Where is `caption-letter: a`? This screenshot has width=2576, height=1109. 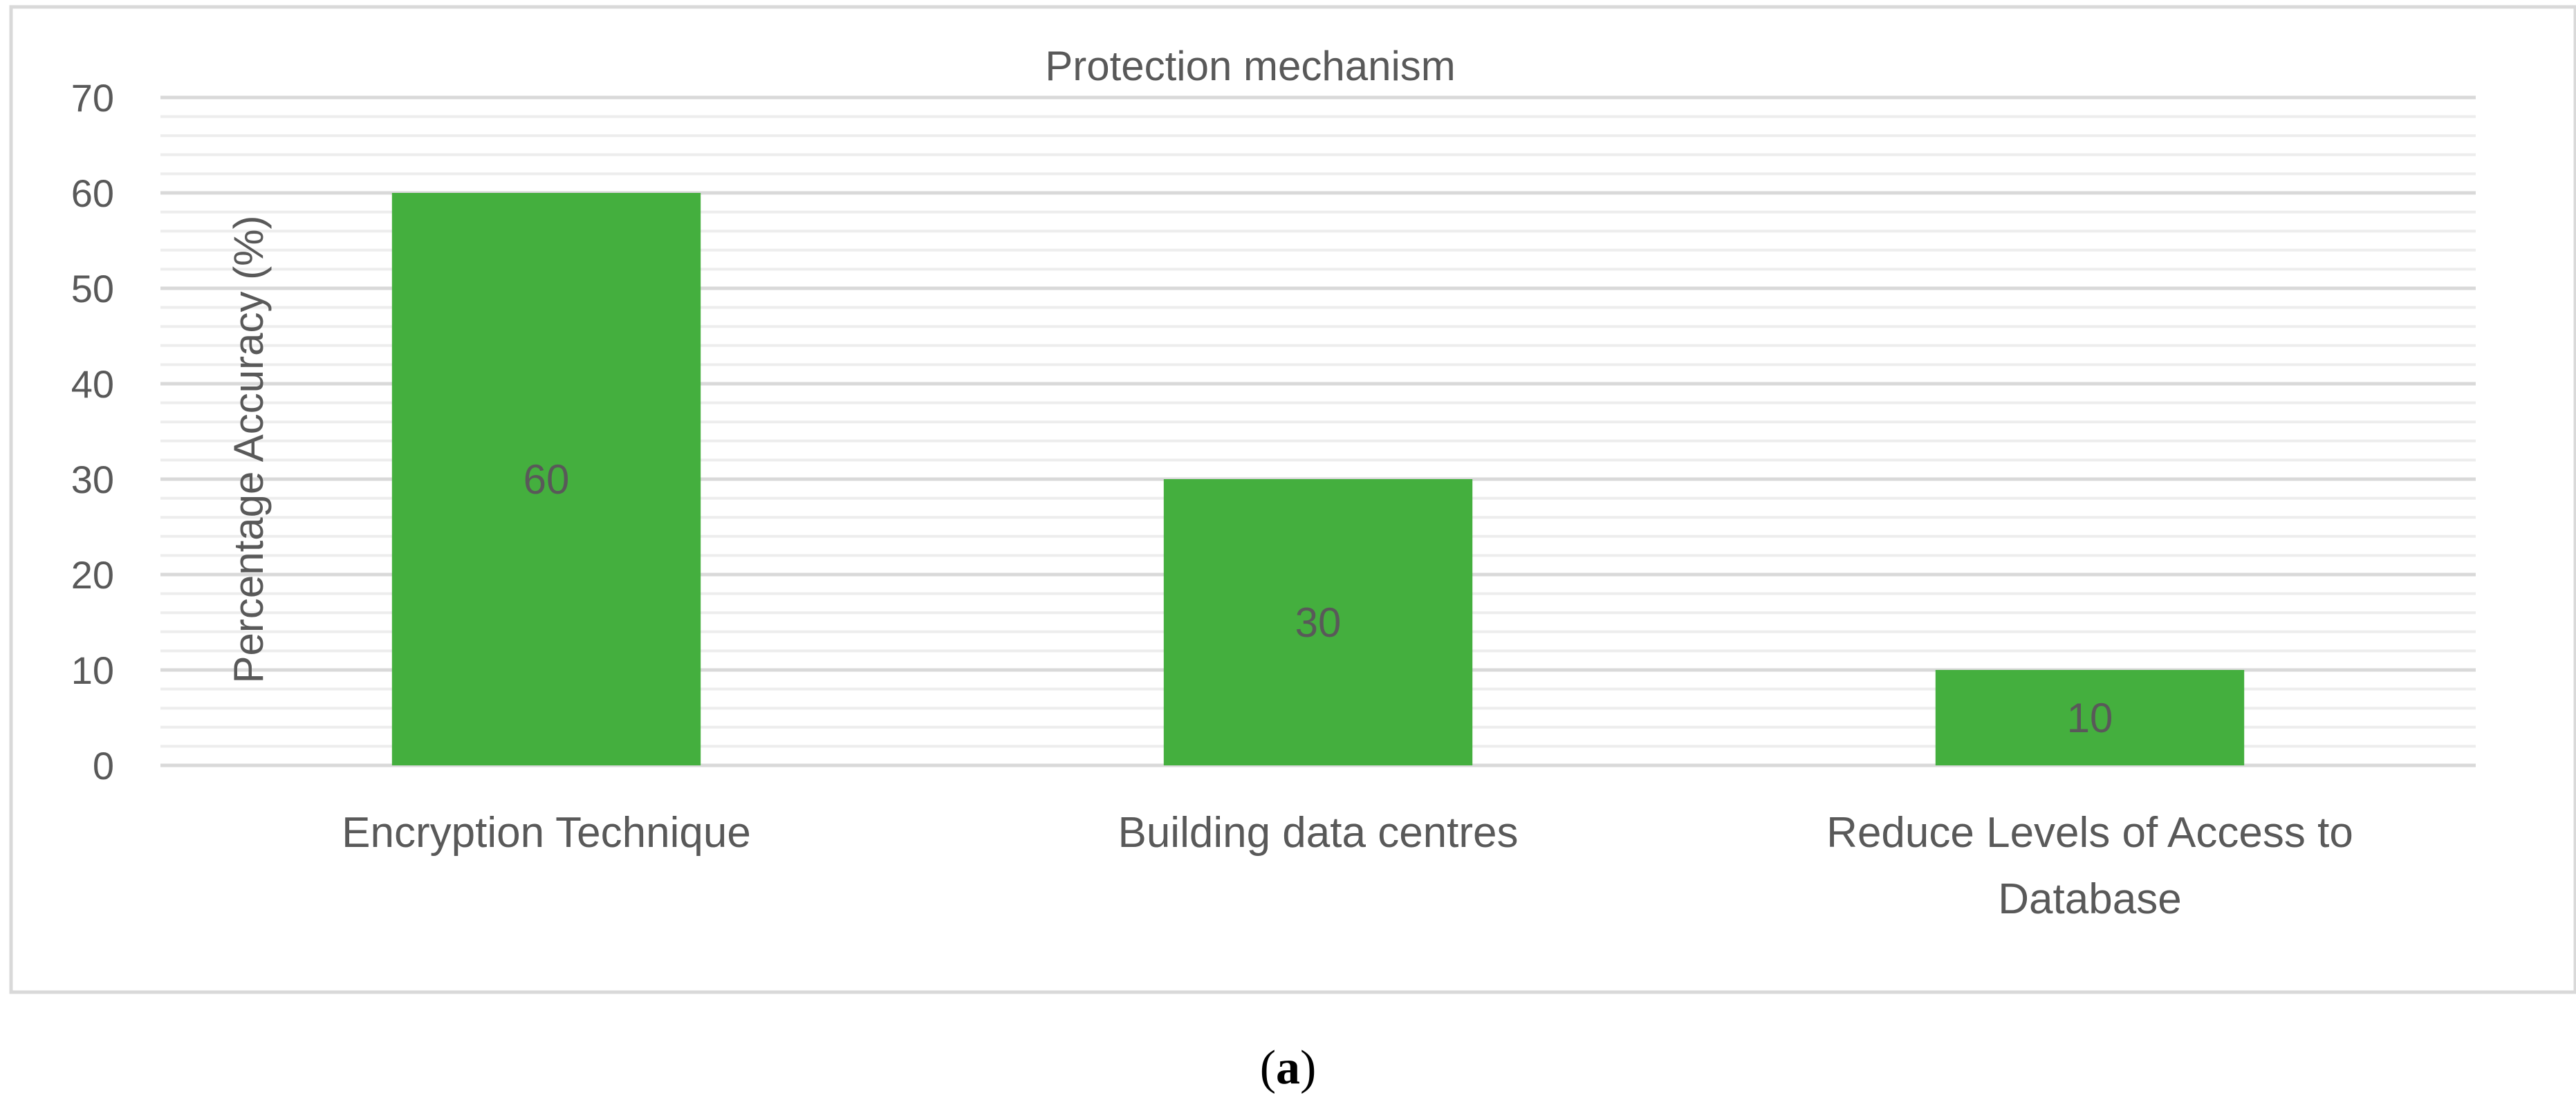
caption-letter: a is located at coordinates (1288, 1068).